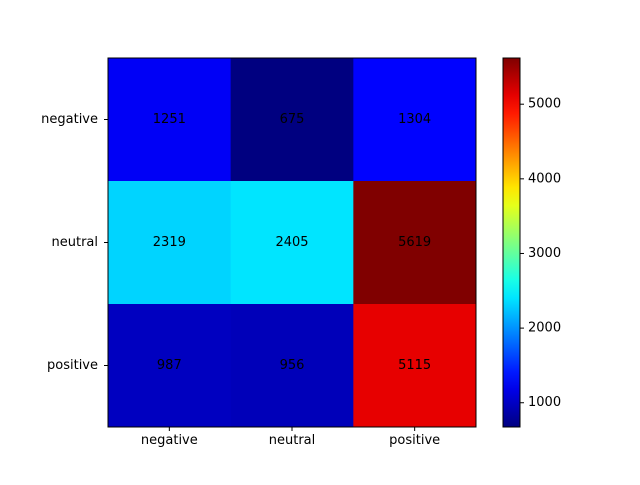  I want to click on x-tick-label: neutral, so click(292, 440).